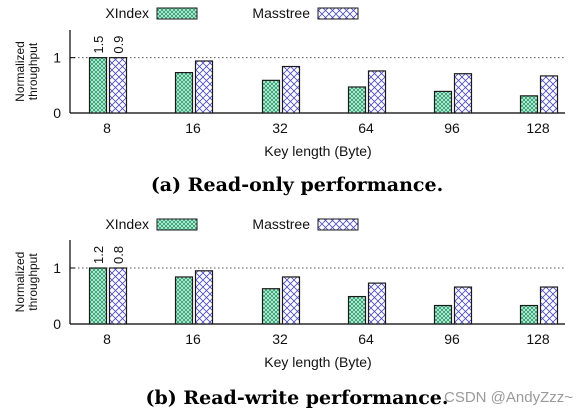 This screenshot has height=417, width=579. I want to click on watermark: CSDN @AndyZzz~, so click(508, 397).